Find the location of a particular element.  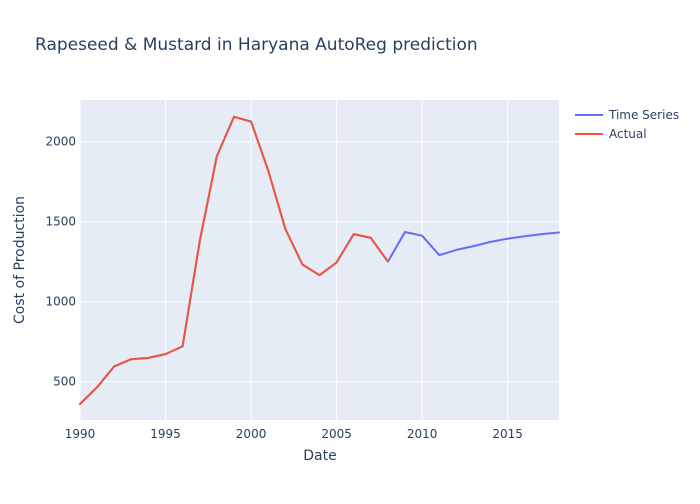

legend-item-actual: Actual is located at coordinates (611, 134).